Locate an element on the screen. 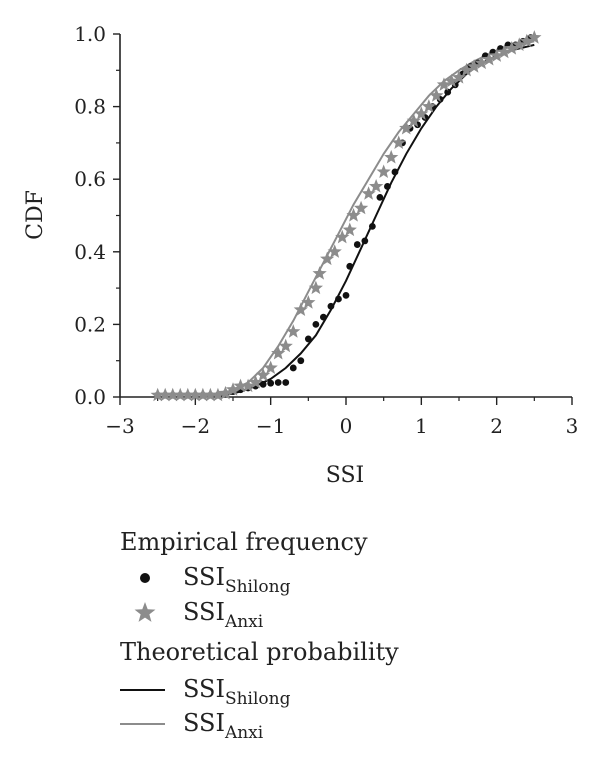  legend-entry-base-2: SSI is located at coordinates (204, 689).